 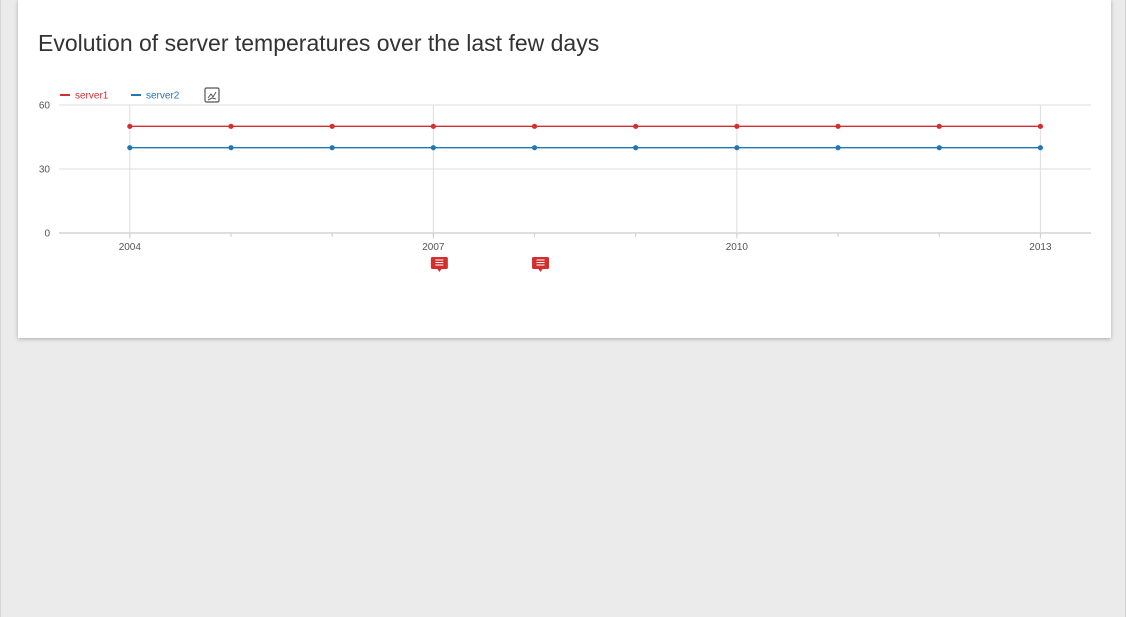 What do you see at coordinates (45, 170) in the screenshot?
I see `y-tick-label: 30` at bounding box center [45, 170].